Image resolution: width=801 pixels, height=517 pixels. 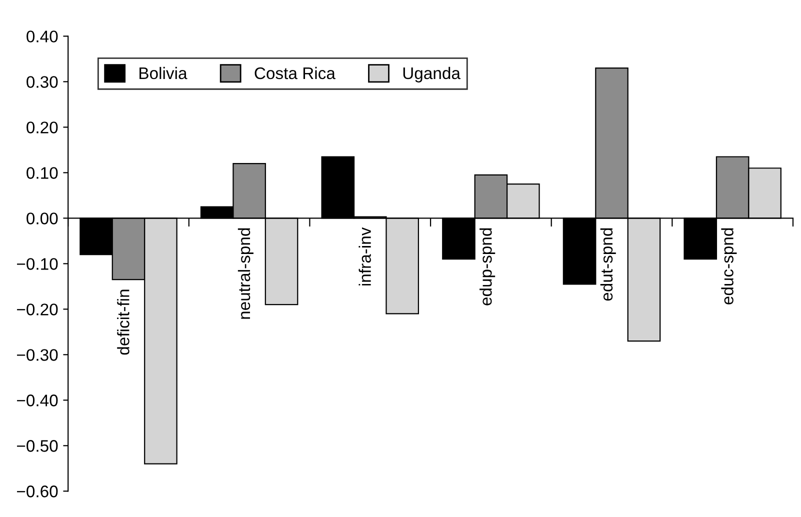 I want to click on y-tick-label: −0.20, so click(x=37, y=310).